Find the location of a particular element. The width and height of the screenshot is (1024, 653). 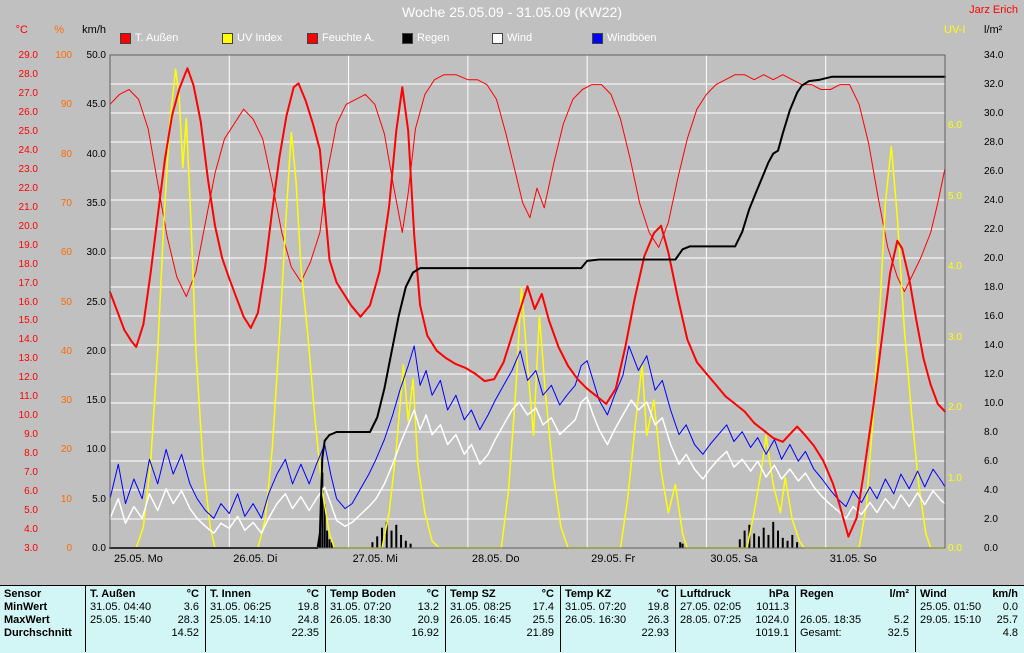

min-time: 31.05. 06:25 is located at coordinates (241, 607).